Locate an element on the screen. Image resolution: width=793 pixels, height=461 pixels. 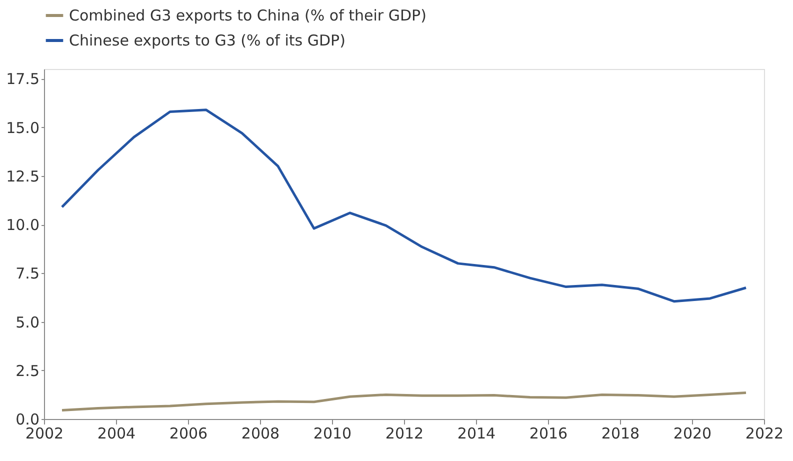
y-tick-label: 7.5 is located at coordinates (28, 273).